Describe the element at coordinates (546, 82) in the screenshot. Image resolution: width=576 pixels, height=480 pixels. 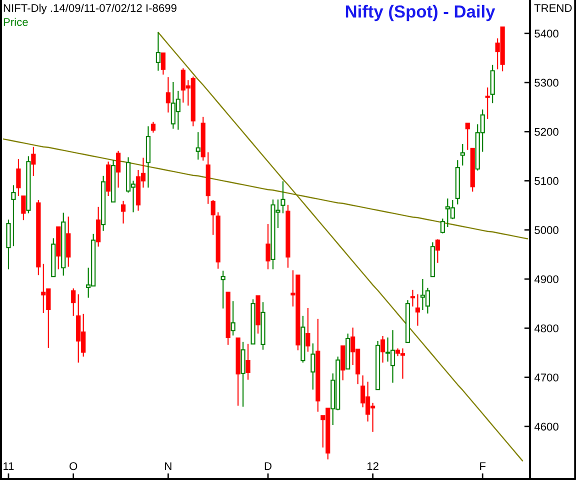
I see `y-tick-label: 5300` at that location.